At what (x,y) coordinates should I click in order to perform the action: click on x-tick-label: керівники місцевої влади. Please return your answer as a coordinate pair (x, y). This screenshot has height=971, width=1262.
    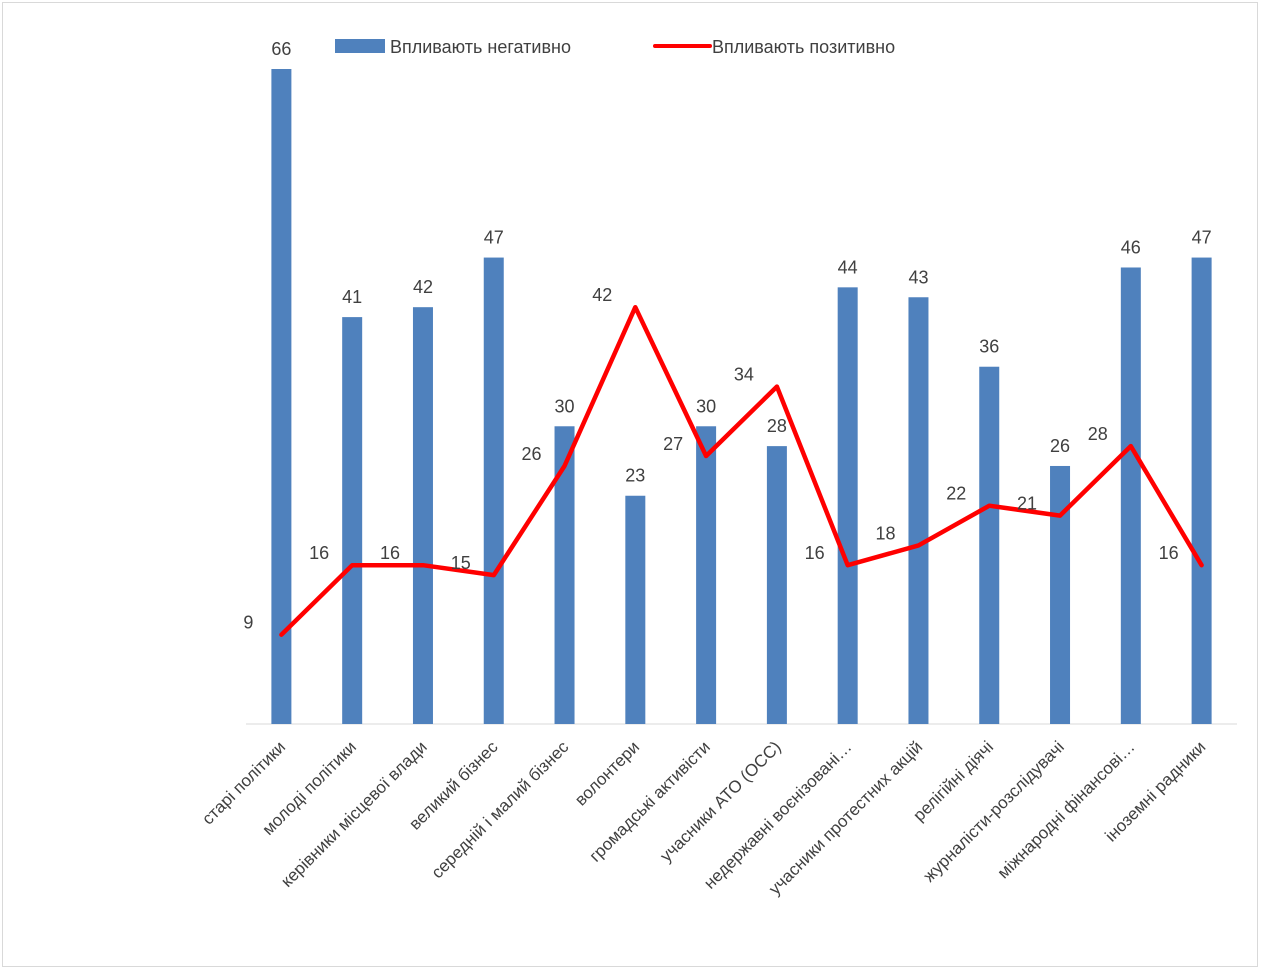
    Looking at the image, I should click on (353, 813).